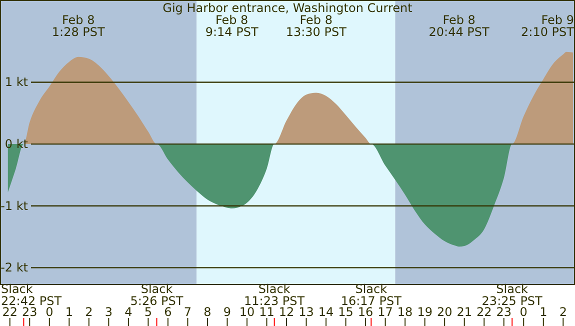  What do you see at coordinates (232, 26) in the screenshot?
I see `annotation: Feb 8 9:14 PST` at bounding box center [232, 26].